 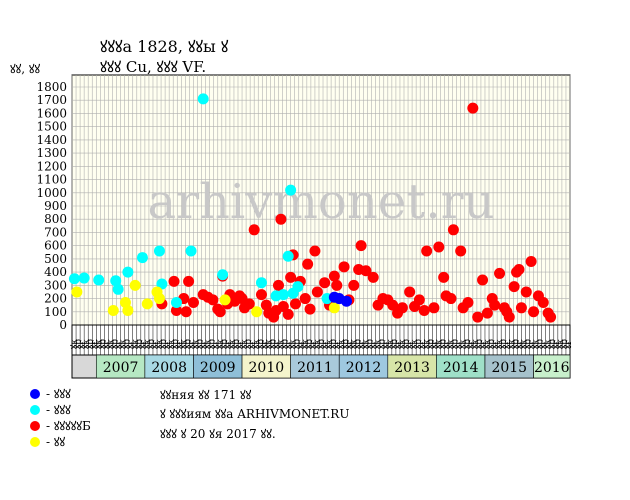 I want to click on y-tick-label: 1300, so click(x=51, y=153).